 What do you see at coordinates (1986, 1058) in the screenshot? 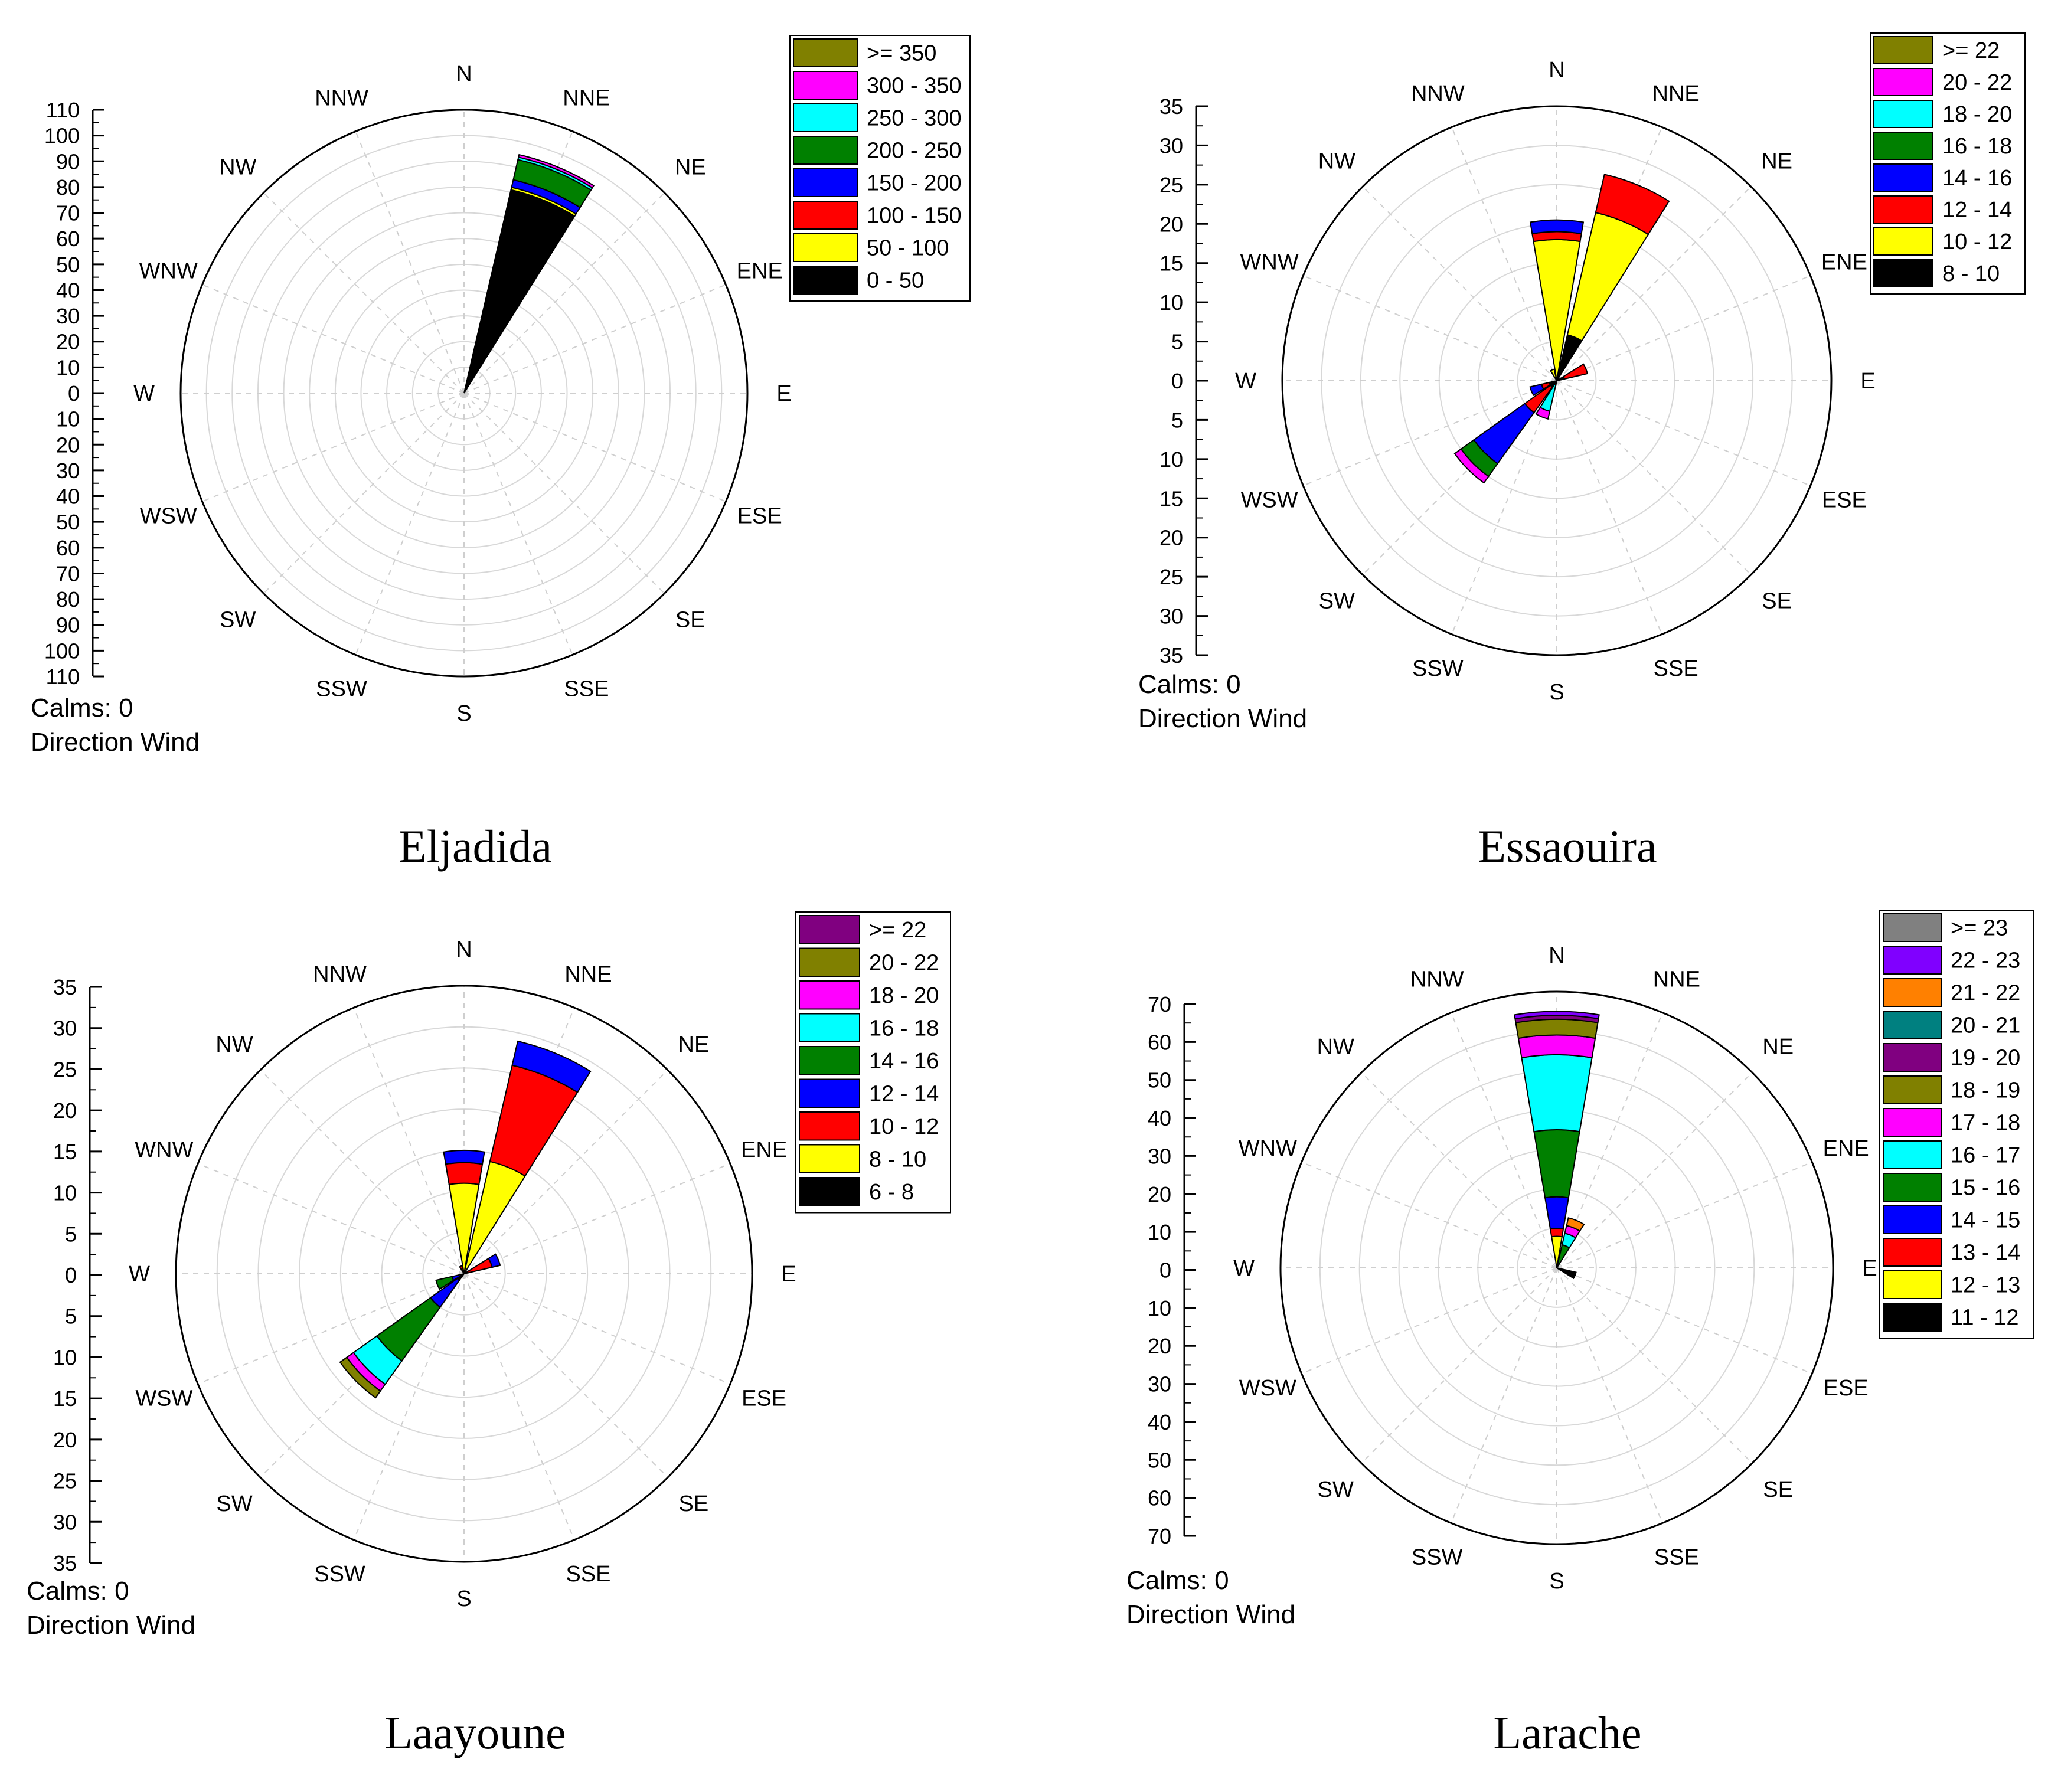
I see `legend-label: 19 - 20` at bounding box center [1986, 1058].